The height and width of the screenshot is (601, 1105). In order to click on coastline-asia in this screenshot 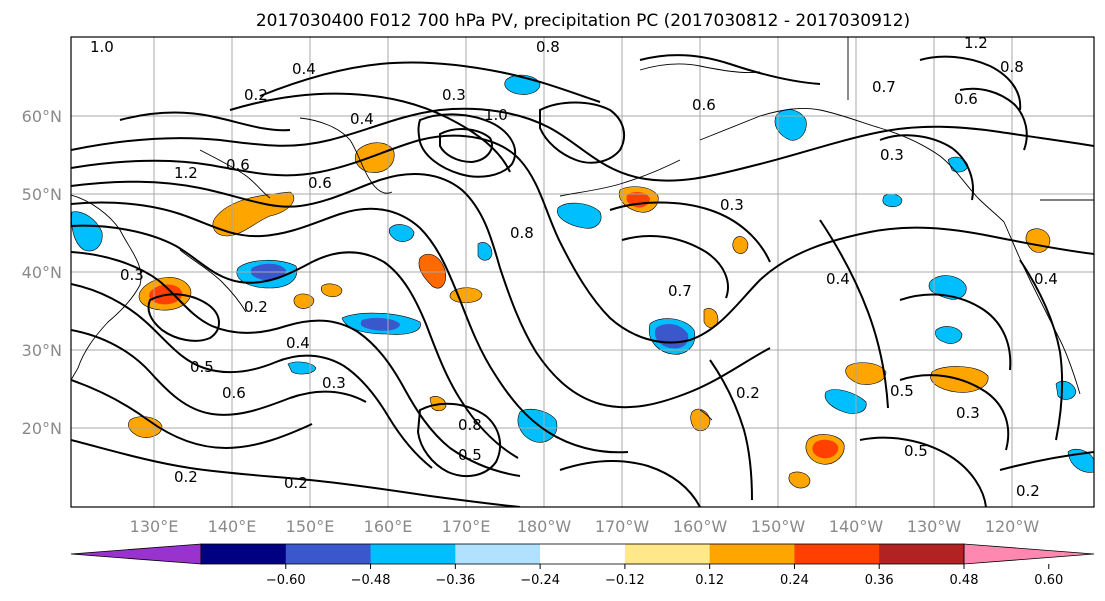, I will do `click(106, 287)`.